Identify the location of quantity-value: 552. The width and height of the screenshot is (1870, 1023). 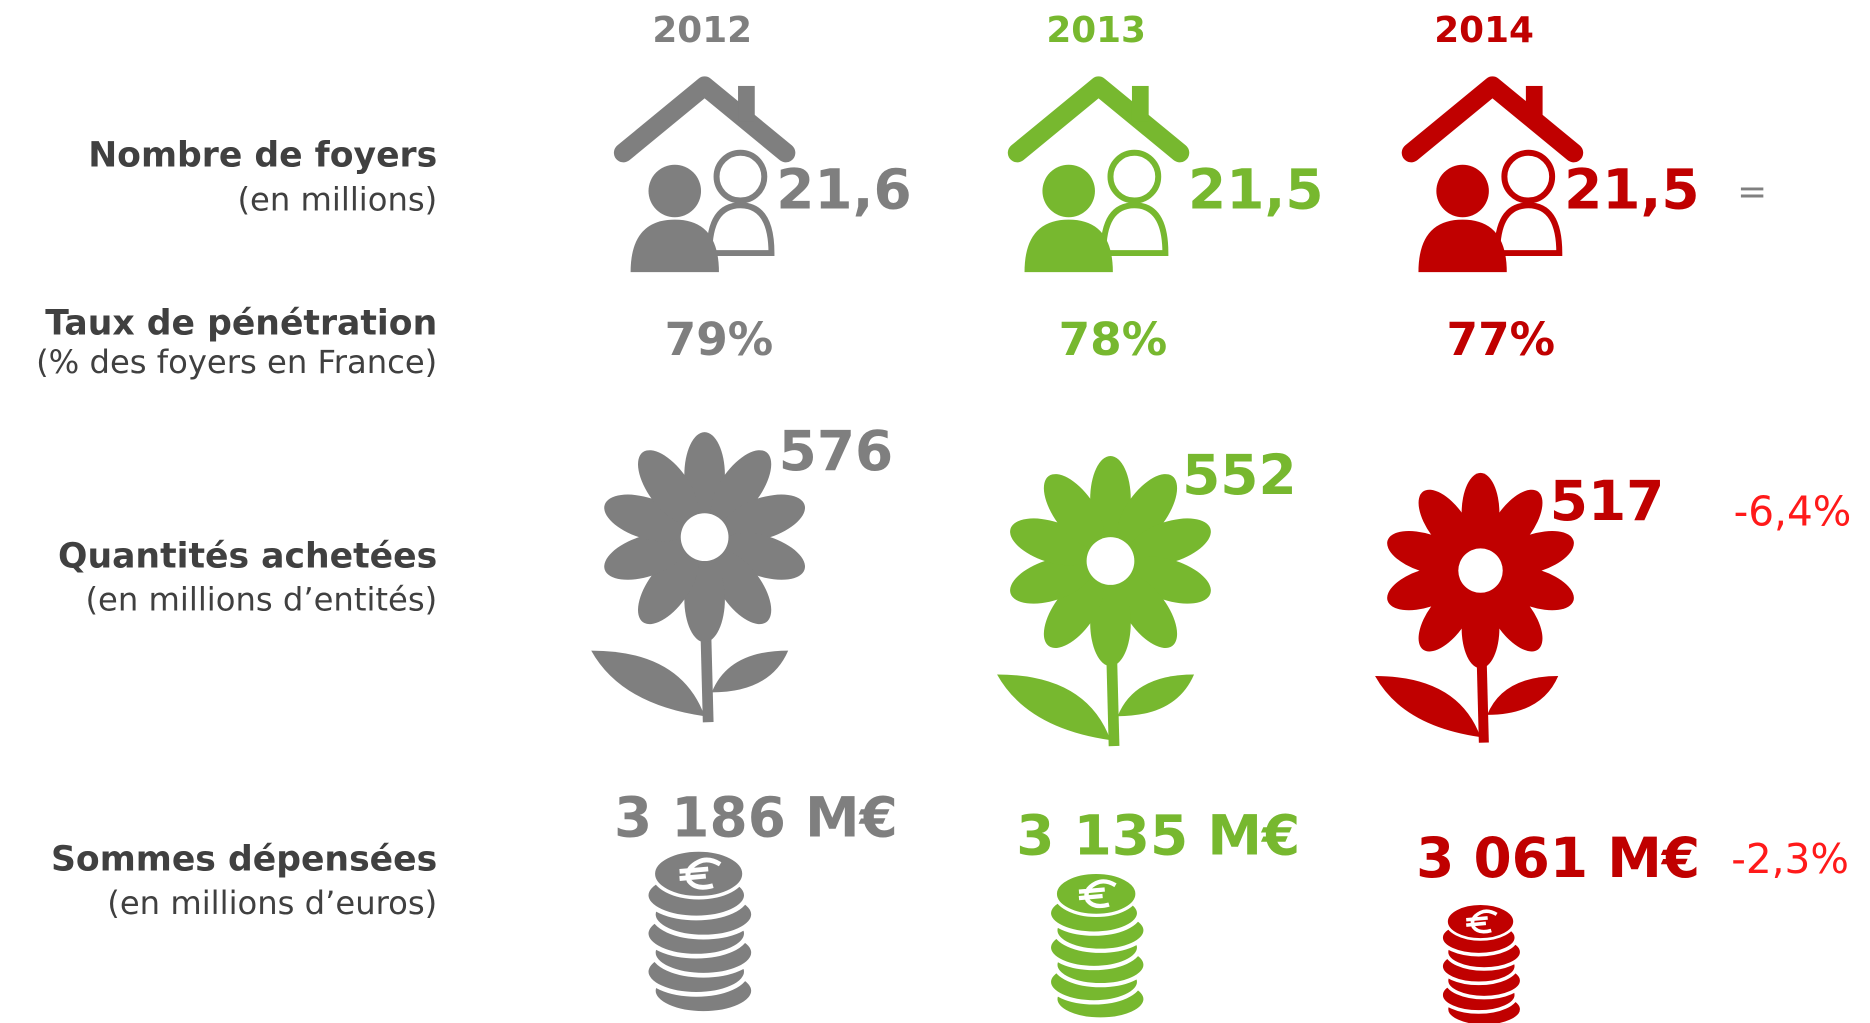
(1239, 475).